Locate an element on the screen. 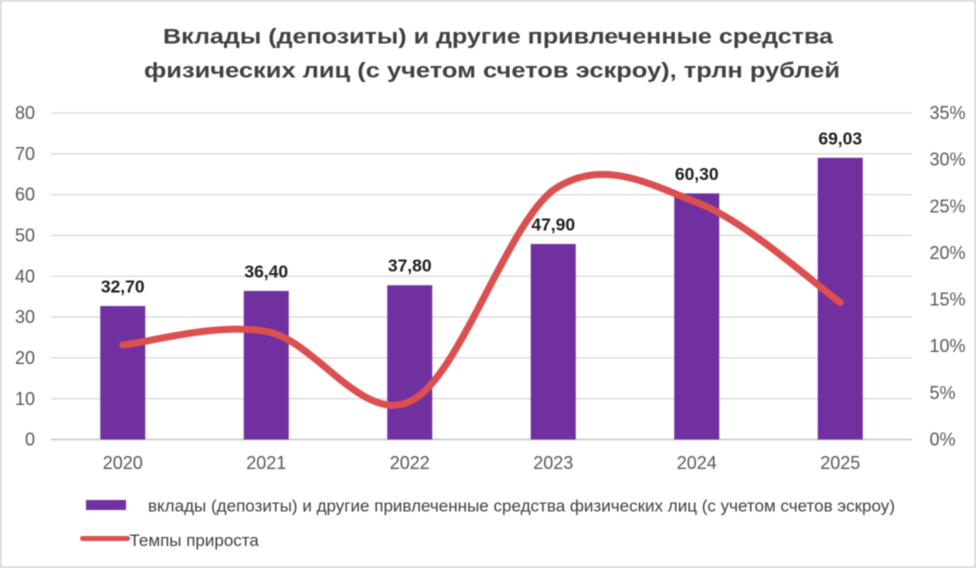 This screenshot has height=568, width=976. svg-text: 30% is located at coordinates (948, 160).